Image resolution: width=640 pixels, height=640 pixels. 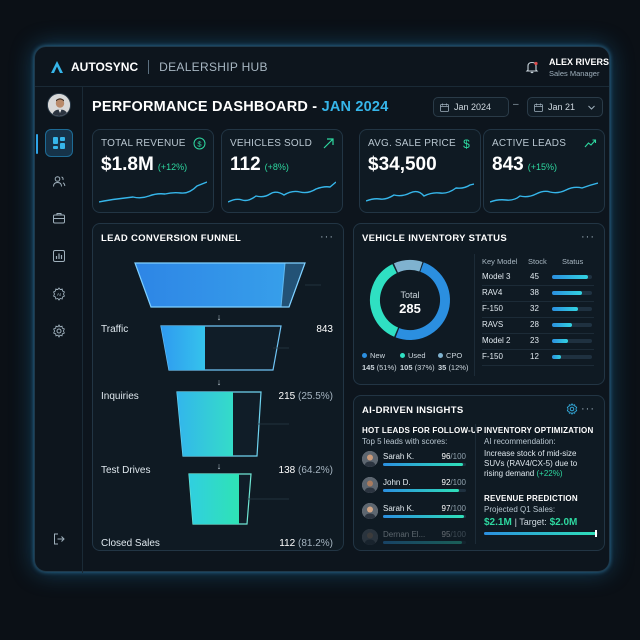 What do you see at coordinates (446, 508) in the screenshot?
I see `lead-score-value: 97` at bounding box center [446, 508].